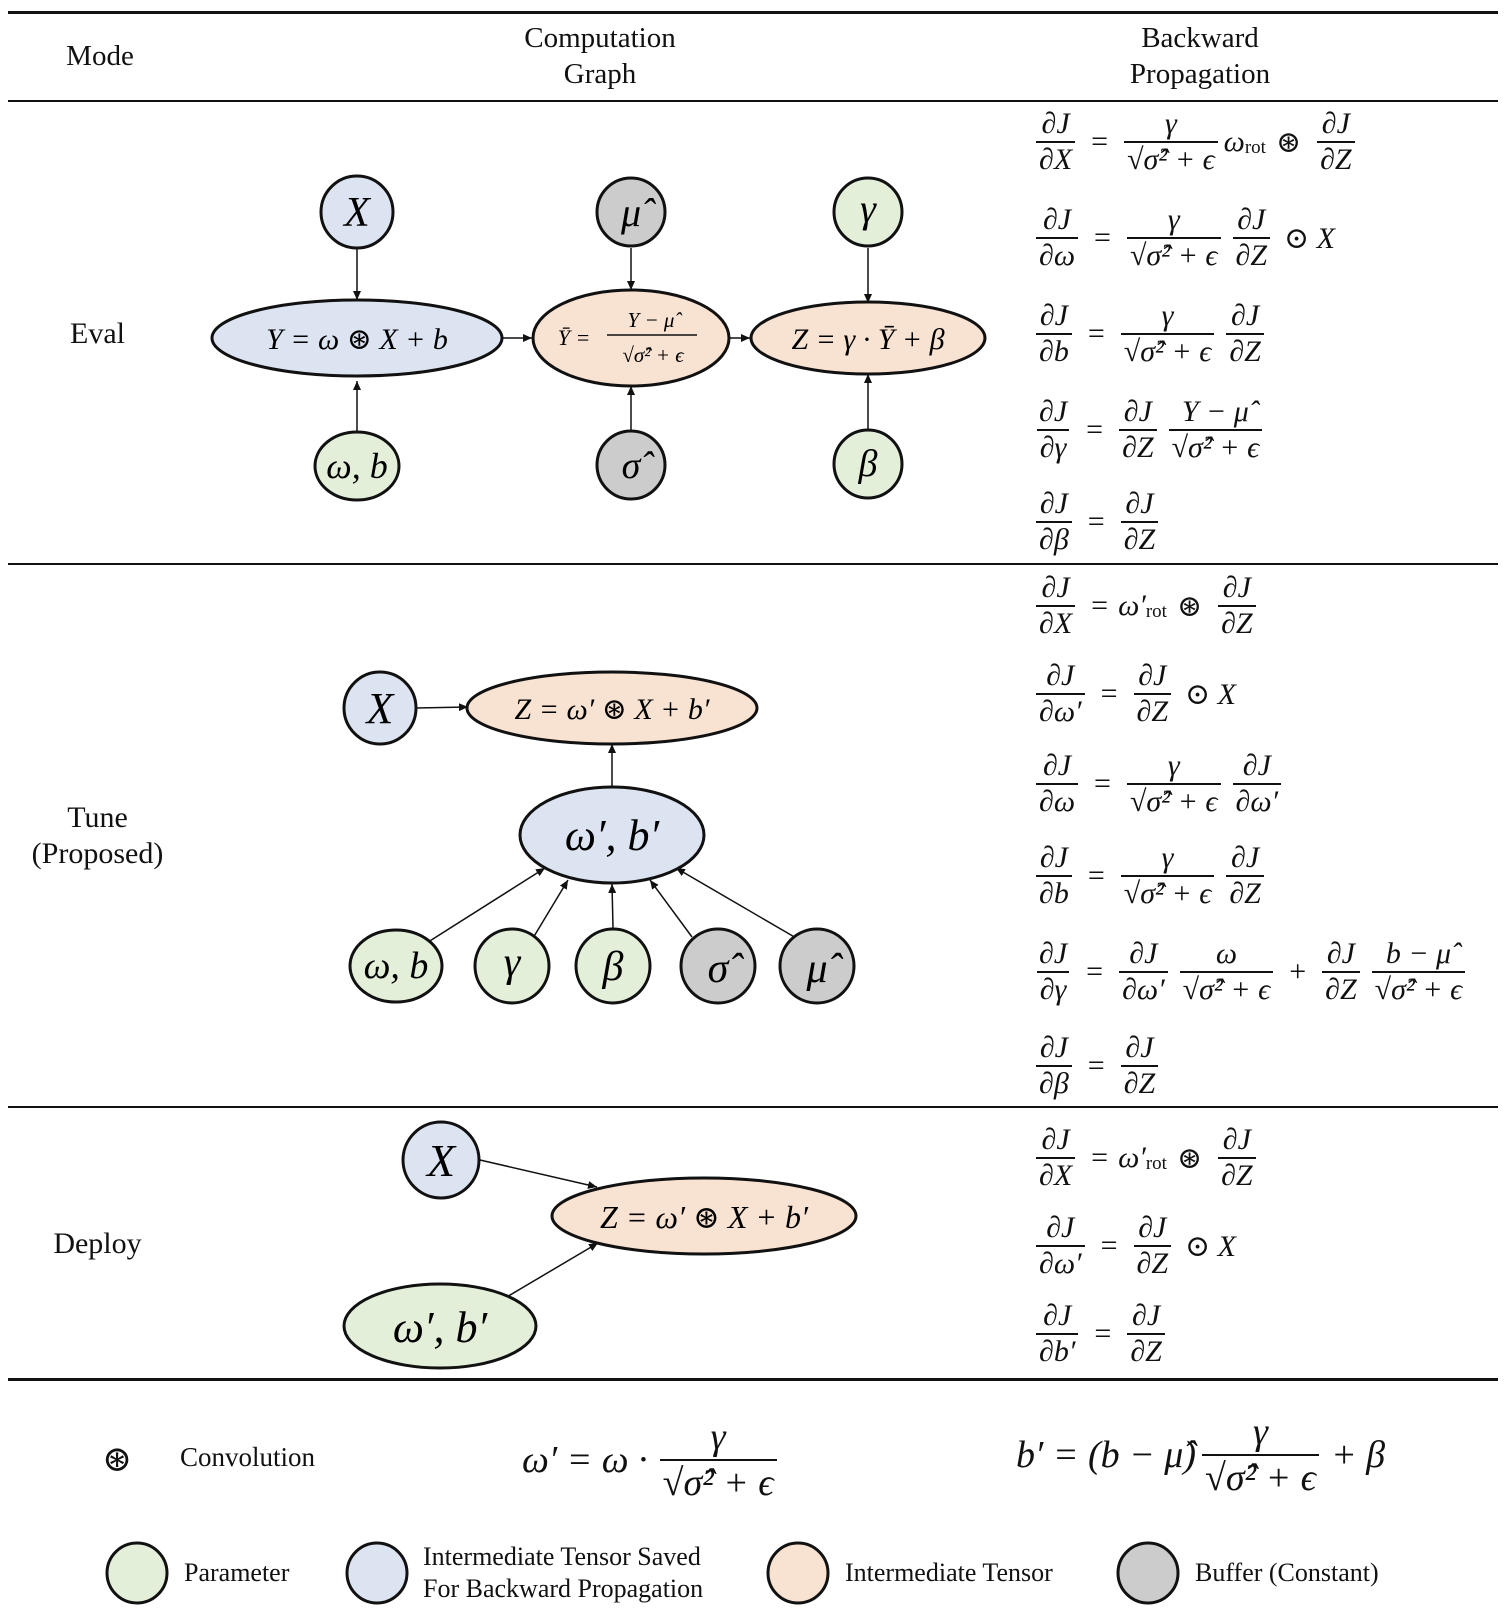  I want to click on eval-wb-label: ω, b, so click(356, 466).